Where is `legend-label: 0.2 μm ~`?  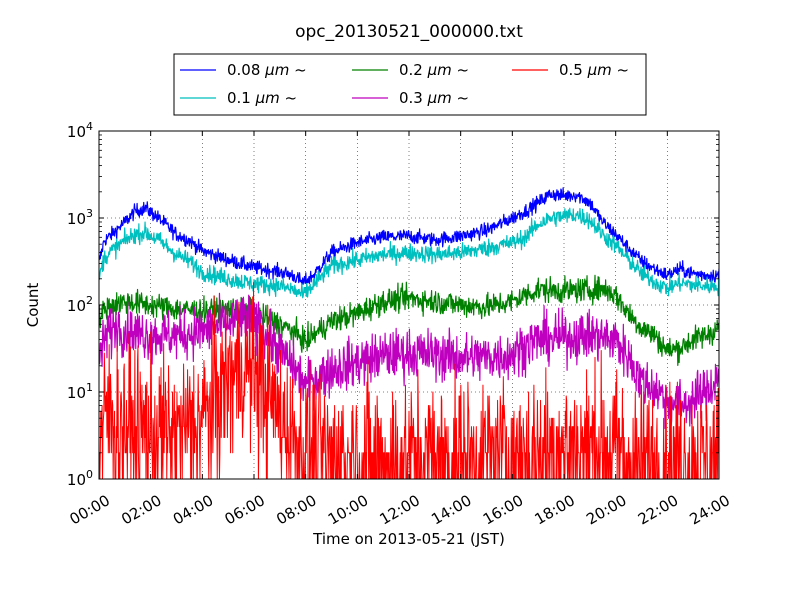
legend-label: 0.2 μm ~ is located at coordinates (434, 70).